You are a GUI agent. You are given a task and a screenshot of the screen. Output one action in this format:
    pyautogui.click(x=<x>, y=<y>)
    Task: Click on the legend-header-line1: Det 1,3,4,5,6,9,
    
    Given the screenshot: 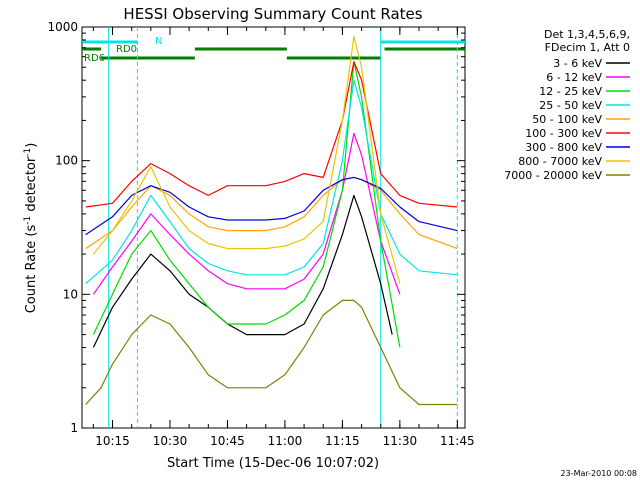 What is the action you would take?
    pyautogui.click(x=587, y=34)
    